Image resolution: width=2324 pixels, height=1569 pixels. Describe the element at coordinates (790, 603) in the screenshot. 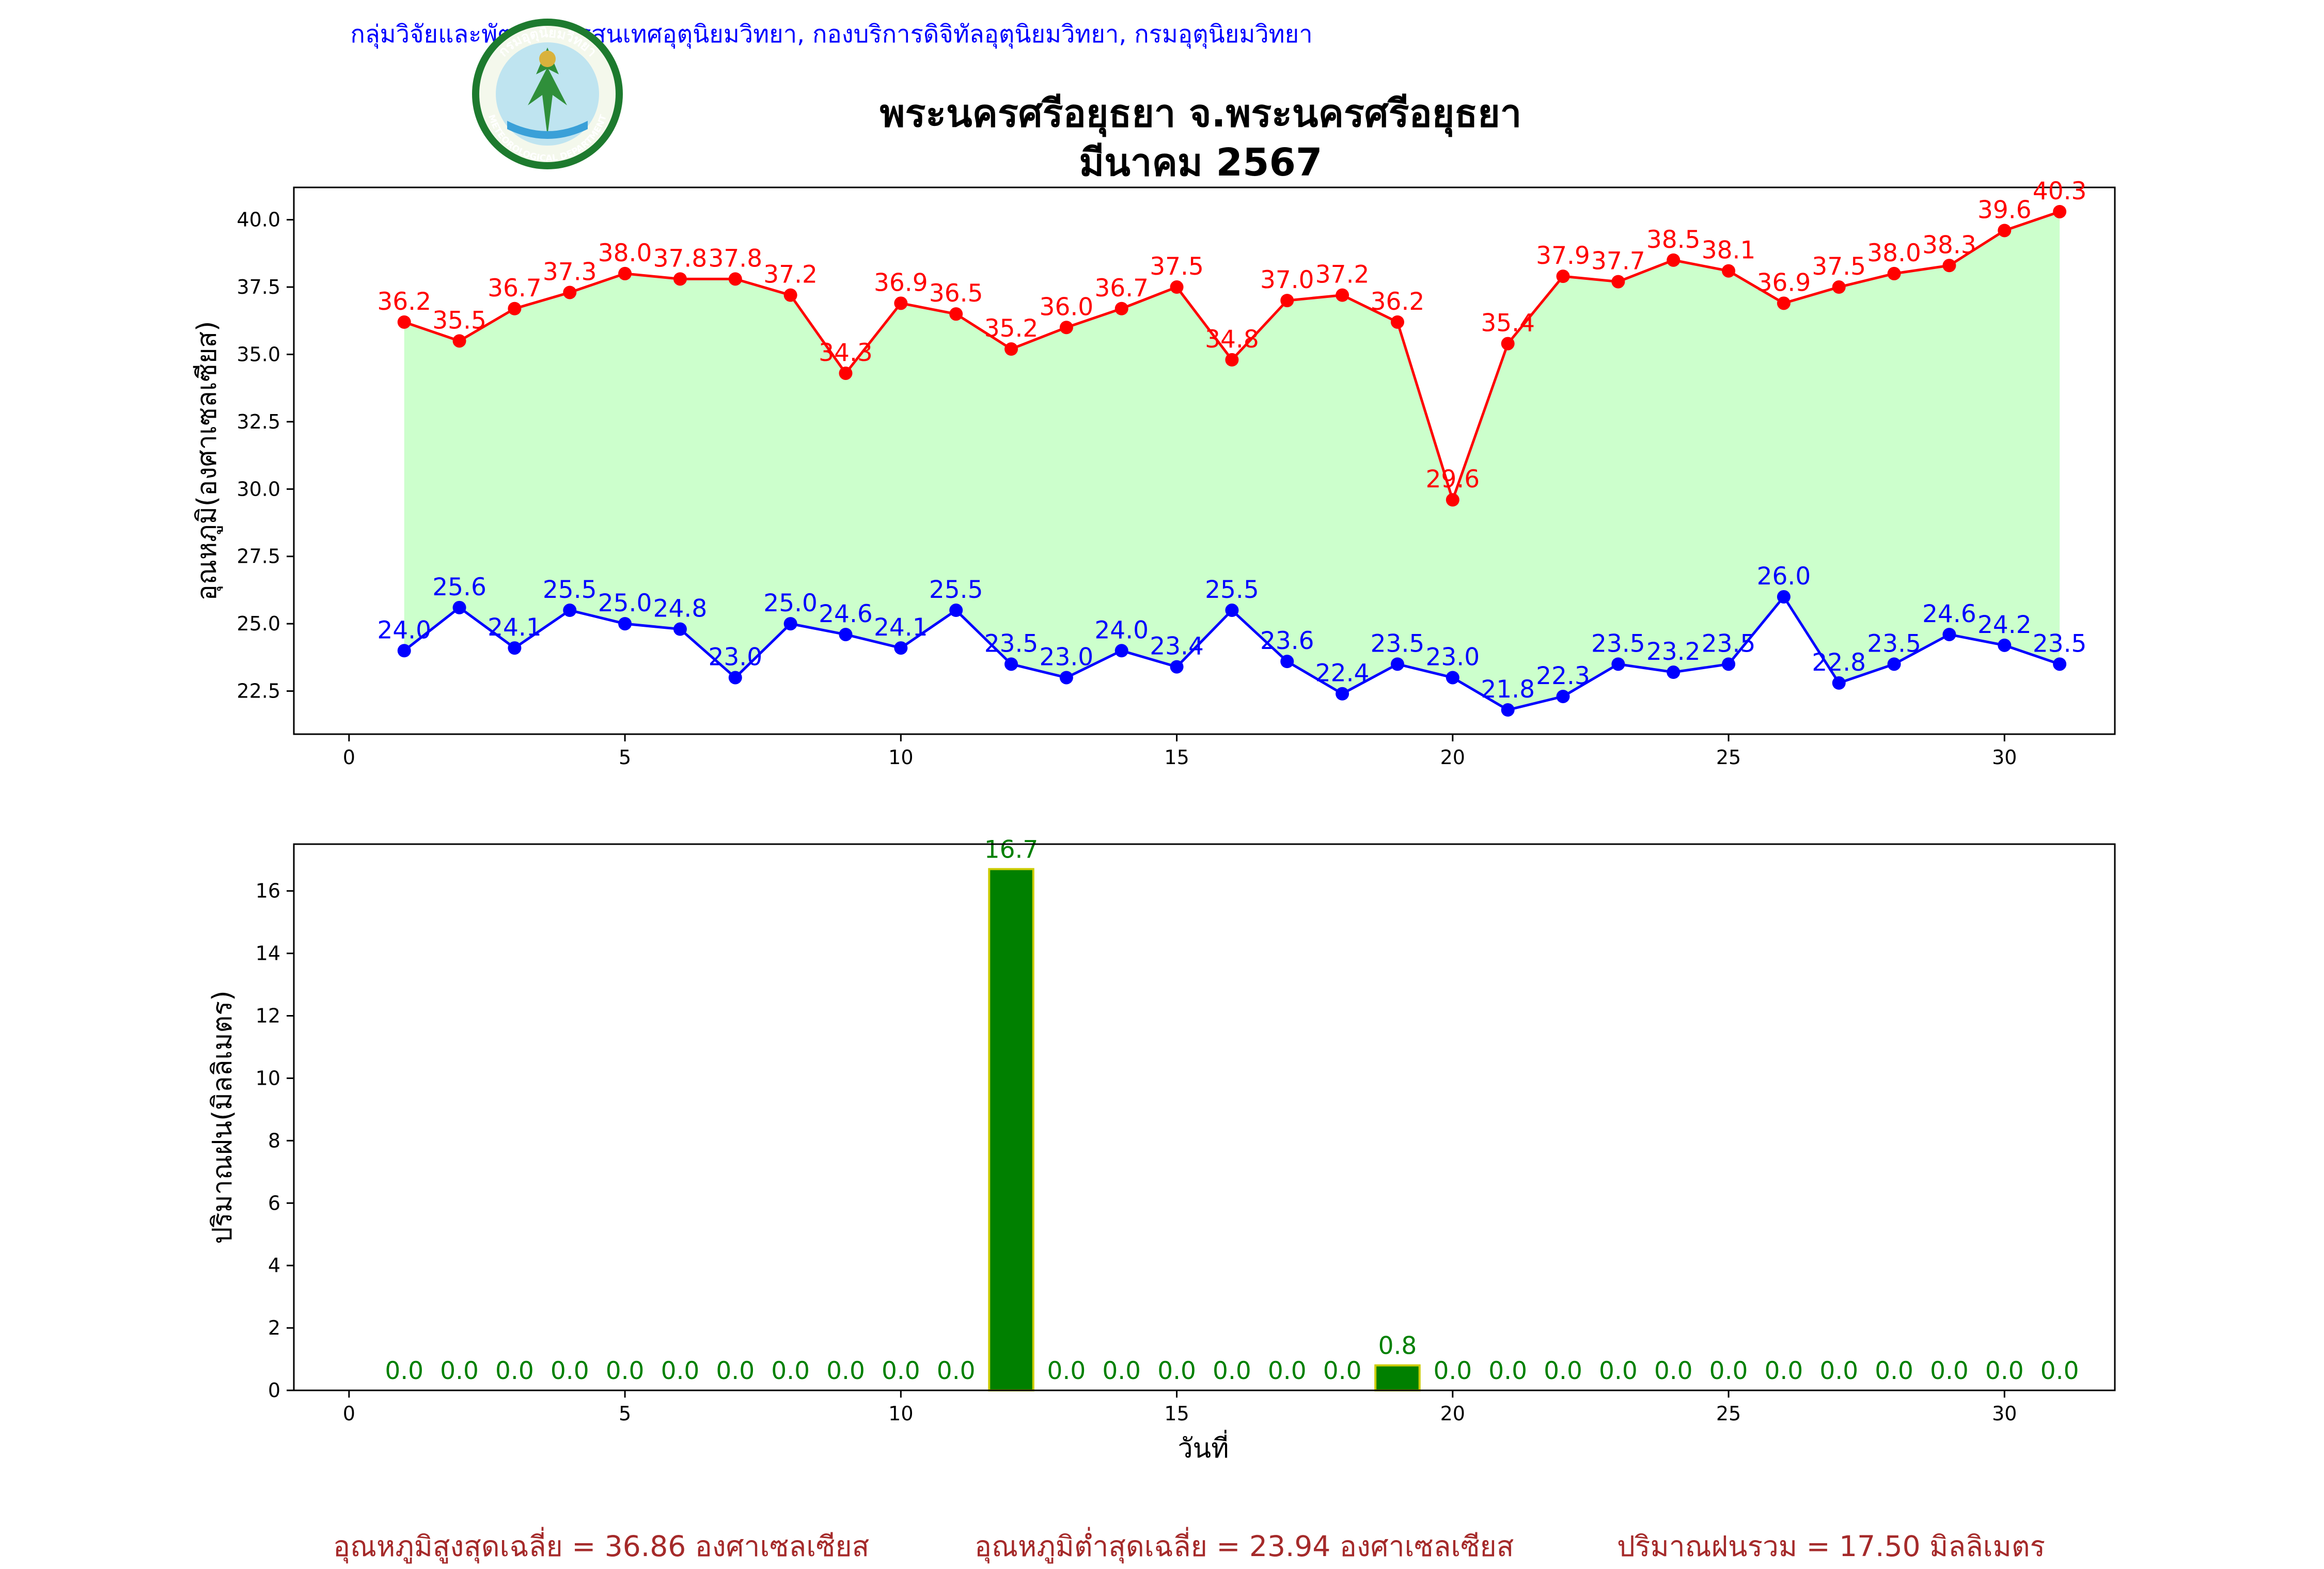

I see `min-temp-value-label: 25.0` at that location.